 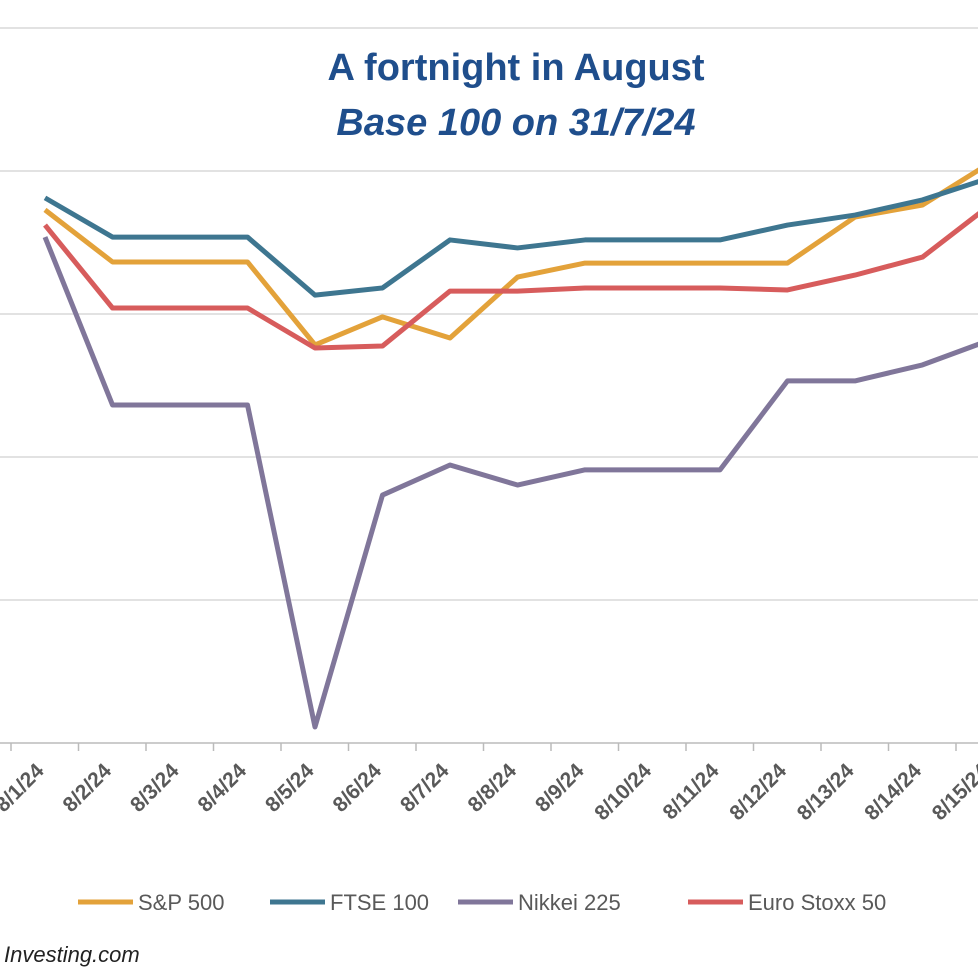 What do you see at coordinates (155, 788) in the screenshot?
I see `x-tick-label: 8/3/24` at bounding box center [155, 788].